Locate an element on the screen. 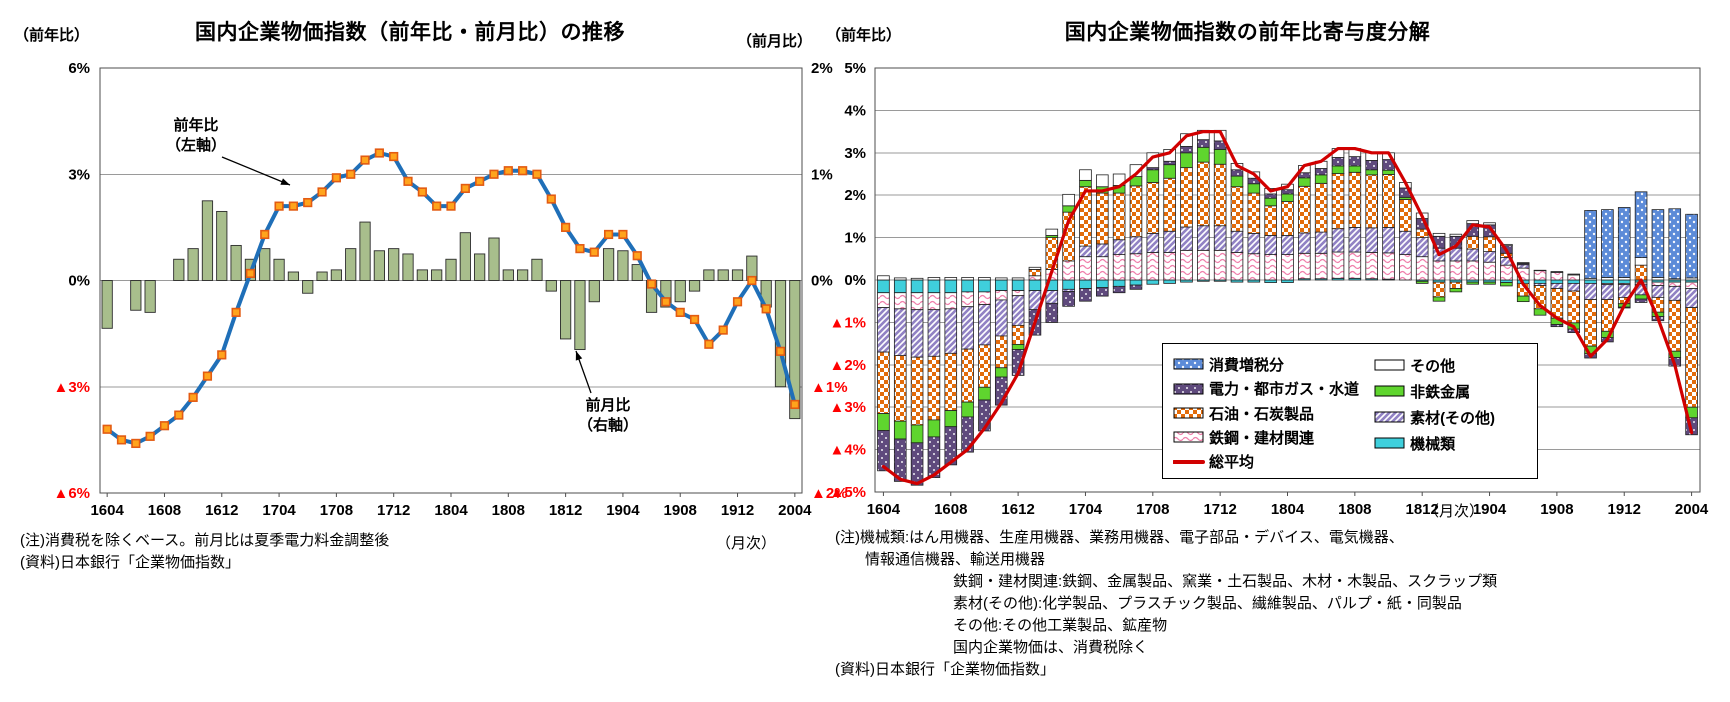 This screenshot has width=1730, height=702. legend-label-oil: 石油・石炭製品 is located at coordinates (1262, 414).